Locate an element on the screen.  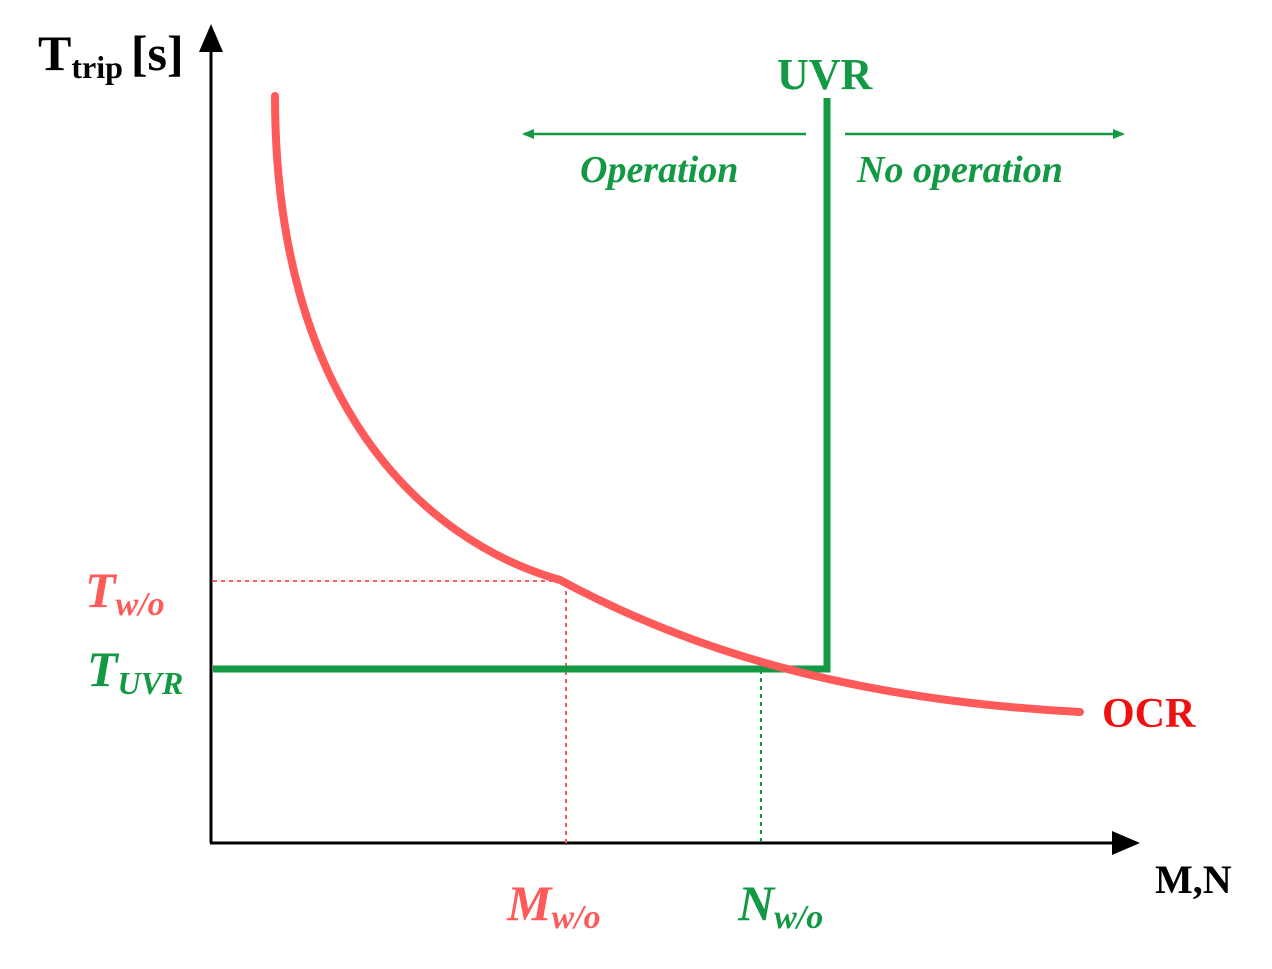
y-axis-arrowhead is located at coordinates (211, 38).